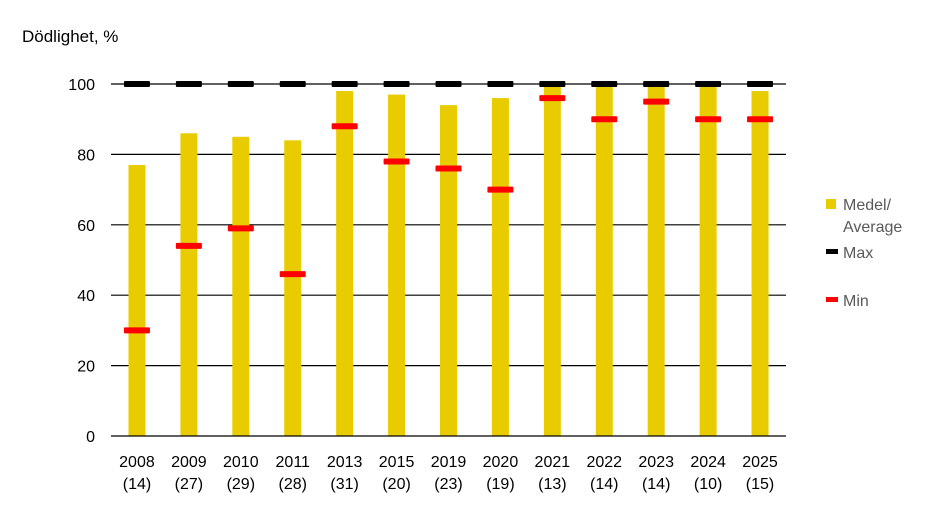 The width and height of the screenshot is (942, 511). What do you see at coordinates (872, 227) in the screenshot?
I see `legend-label-medel: Average` at bounding box center [872, 227].